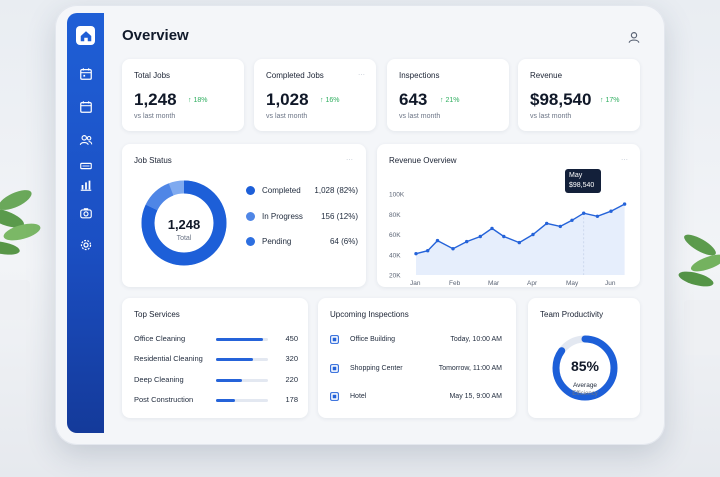 The width and height of the screenshot is (720, 477). What do you see at coordinates (184, 238) in the screenshot?
I see `donut-center-label: Total` at bounding box center [184, 238].